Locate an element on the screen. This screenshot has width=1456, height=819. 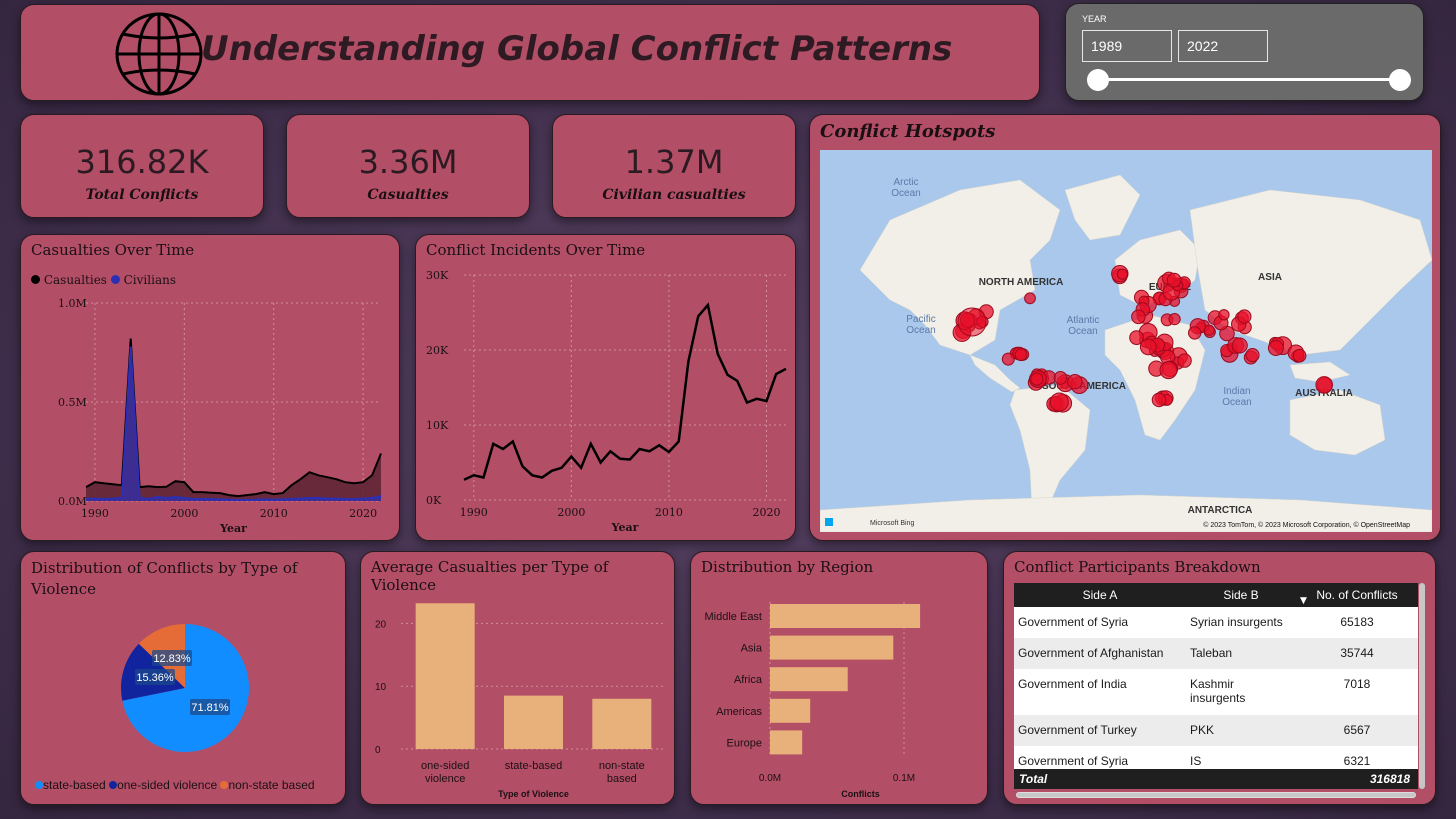
conflict-dots is located at coordinates (1143, 339).